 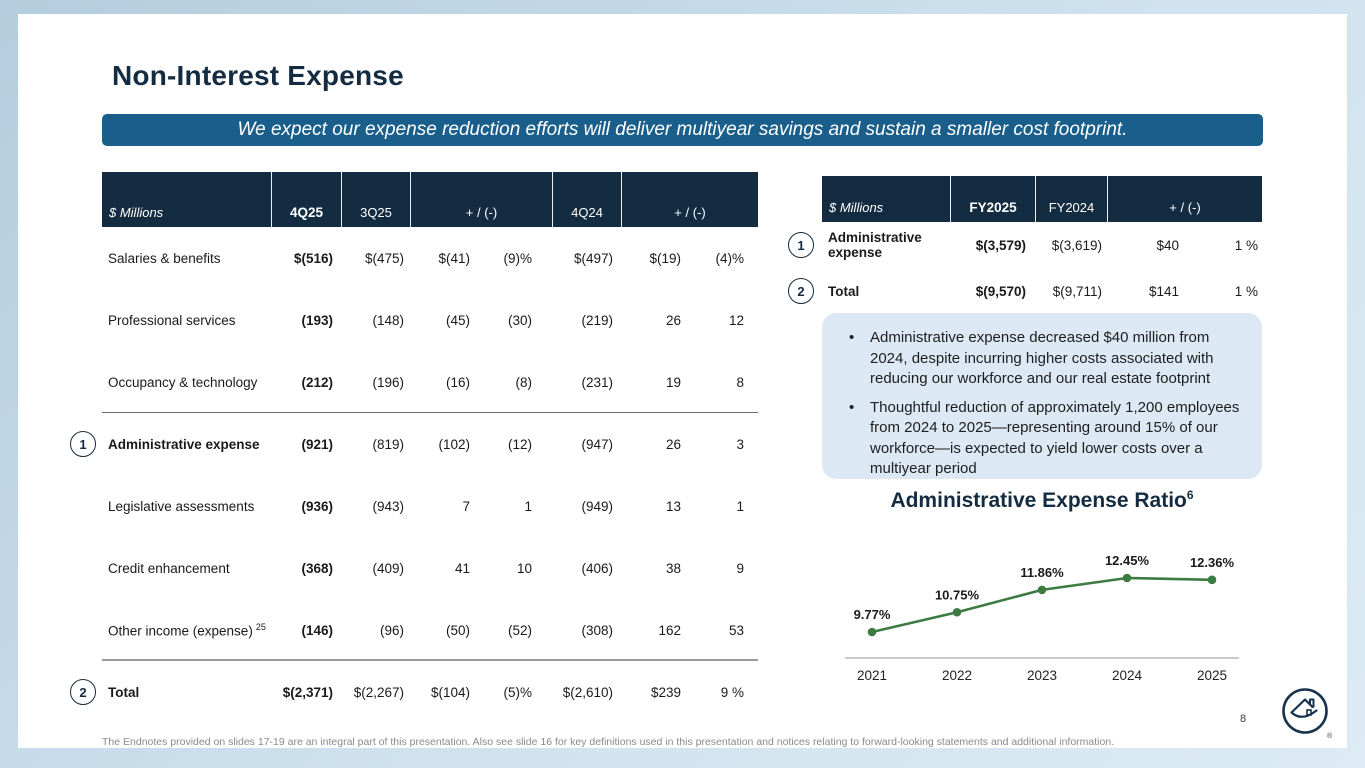 I want to click on cell-value: $(9,711), so click(x=1077, y=291).